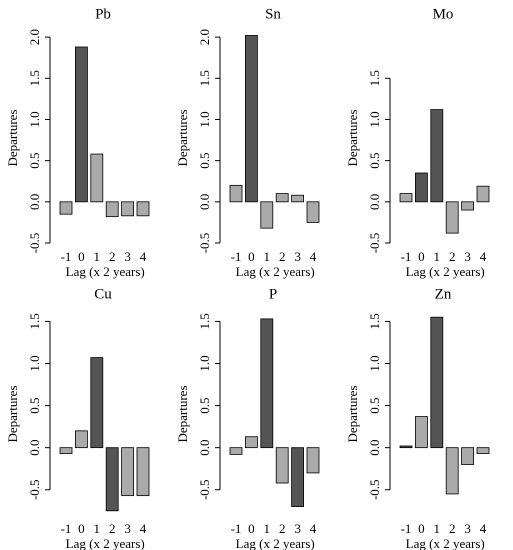  I want to click on panel-title: Zn, so click(443, 294).